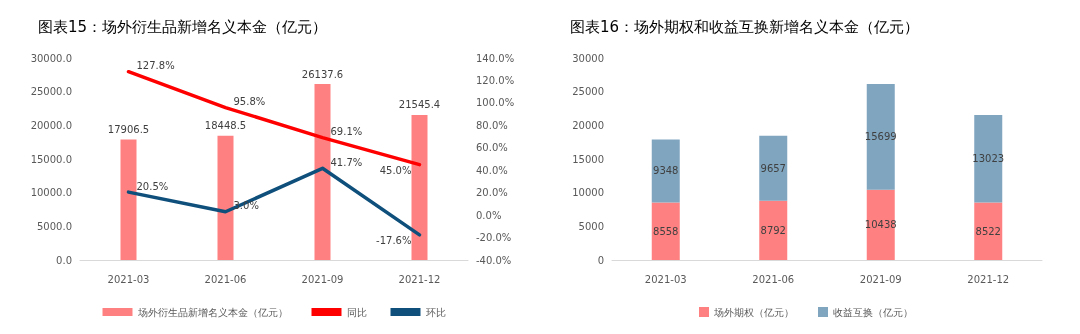  What do you see at coordinates (495, 58) in the screenshot?
I see `y2-tick-label: 140.0%` at bounding box center [495, 58].